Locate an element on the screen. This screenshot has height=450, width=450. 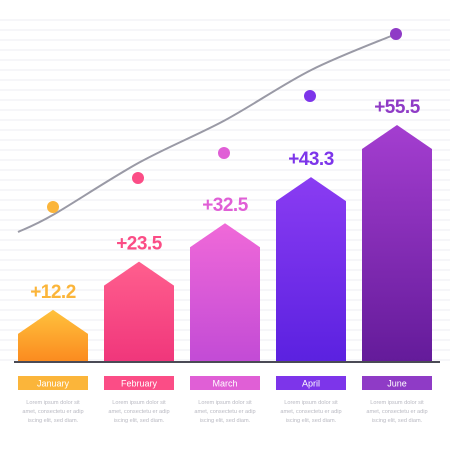
category-label: January is located at coordinates (53, 384).